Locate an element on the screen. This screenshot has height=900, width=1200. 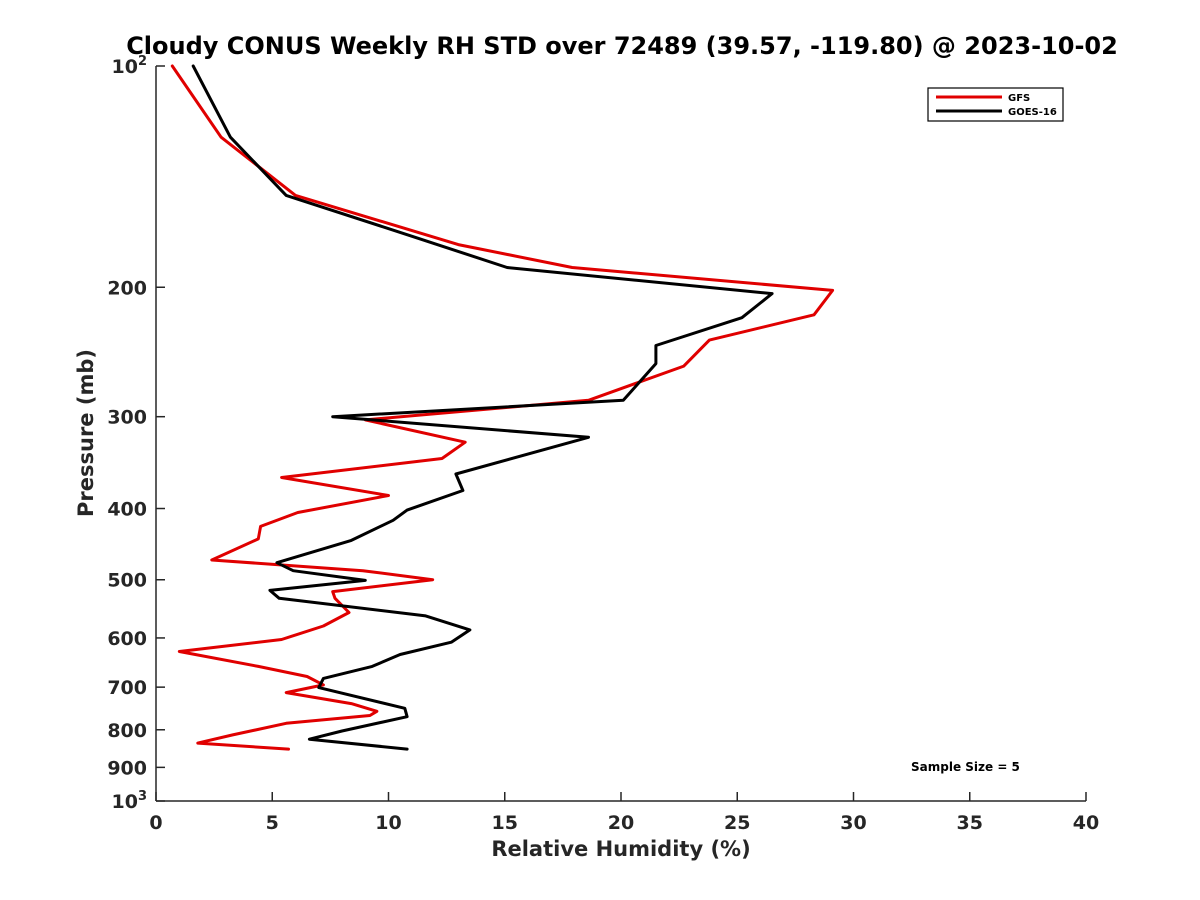
y-axis-label: Pressure (mb) is located at coordinates (86, 433).